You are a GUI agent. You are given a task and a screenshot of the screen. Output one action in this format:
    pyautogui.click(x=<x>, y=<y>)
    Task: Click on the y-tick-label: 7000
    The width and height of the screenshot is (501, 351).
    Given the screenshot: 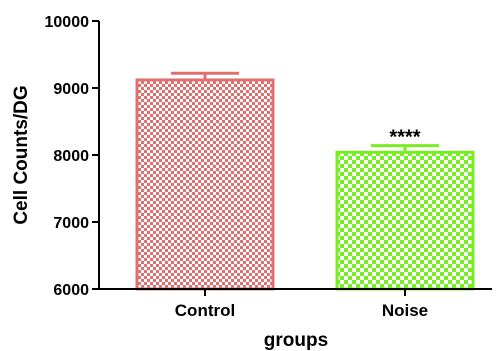 What is the action you would take?
    pyautogui.click(x=71, y=223)
    